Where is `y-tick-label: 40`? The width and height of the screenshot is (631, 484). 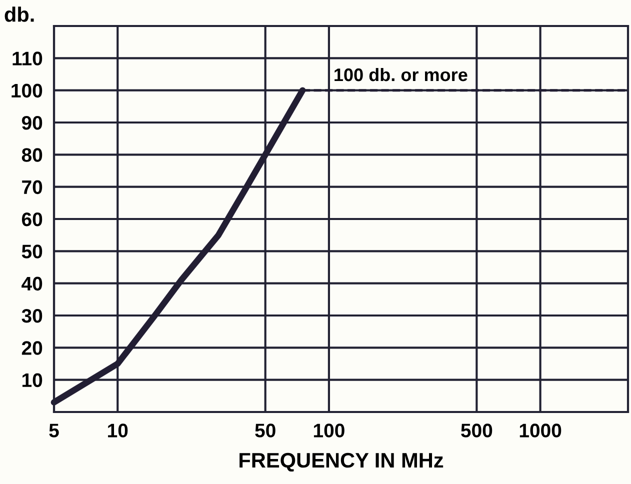 y-tick-label: 40 is located at coordinates (32, 283).